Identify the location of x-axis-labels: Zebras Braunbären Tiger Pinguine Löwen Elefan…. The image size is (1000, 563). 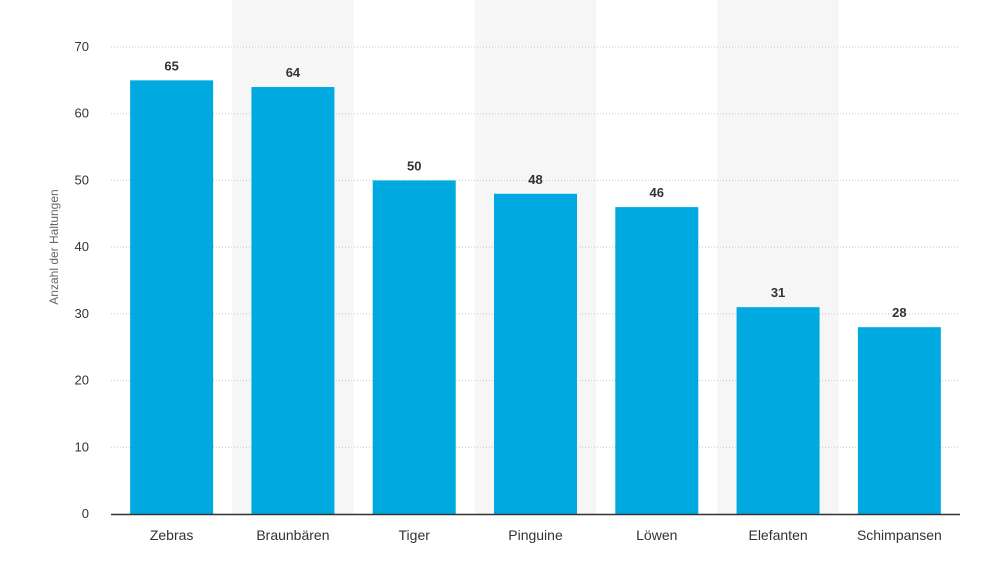
(546, 535).